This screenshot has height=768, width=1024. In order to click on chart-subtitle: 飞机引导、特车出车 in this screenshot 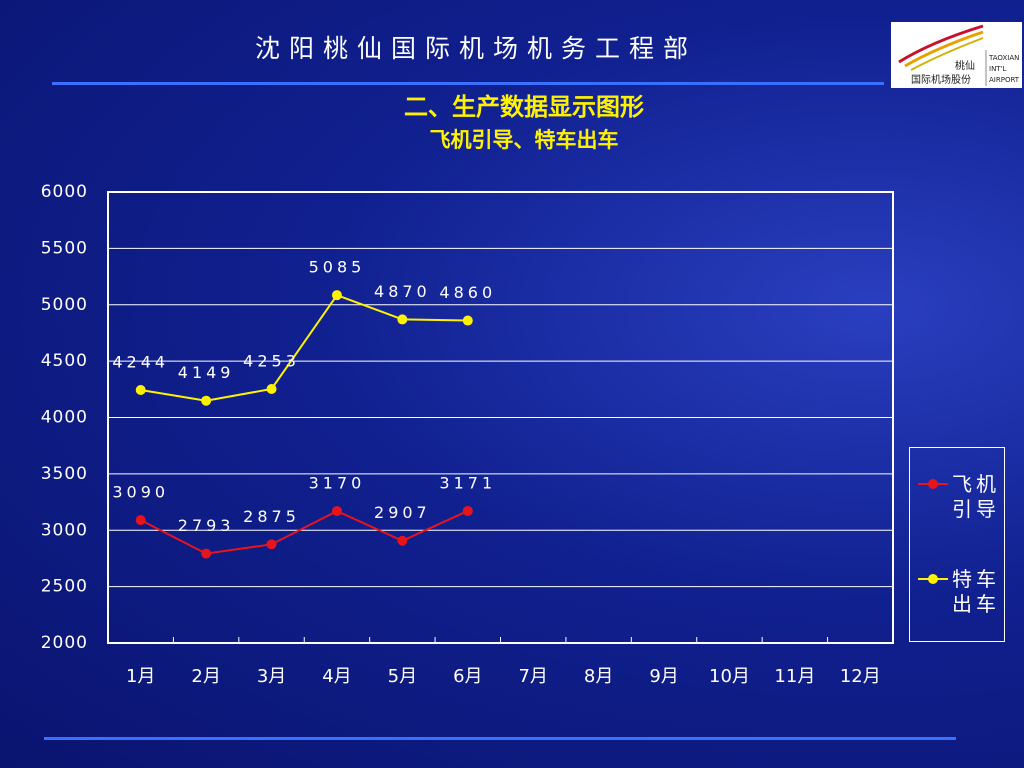, I will do `click(524, 140)`.